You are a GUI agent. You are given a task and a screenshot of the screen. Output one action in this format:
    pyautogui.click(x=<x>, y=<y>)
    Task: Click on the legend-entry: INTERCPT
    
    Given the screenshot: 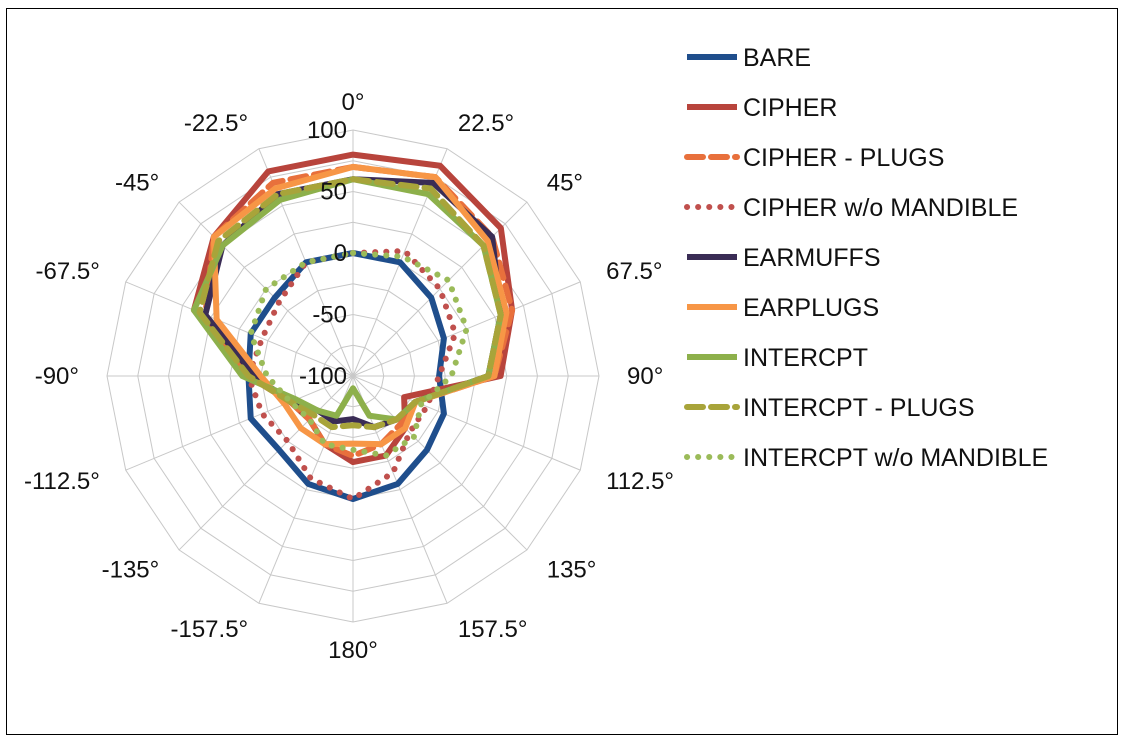 What is the action you would take?
    pyautogui.click(x=805, y=358)
    